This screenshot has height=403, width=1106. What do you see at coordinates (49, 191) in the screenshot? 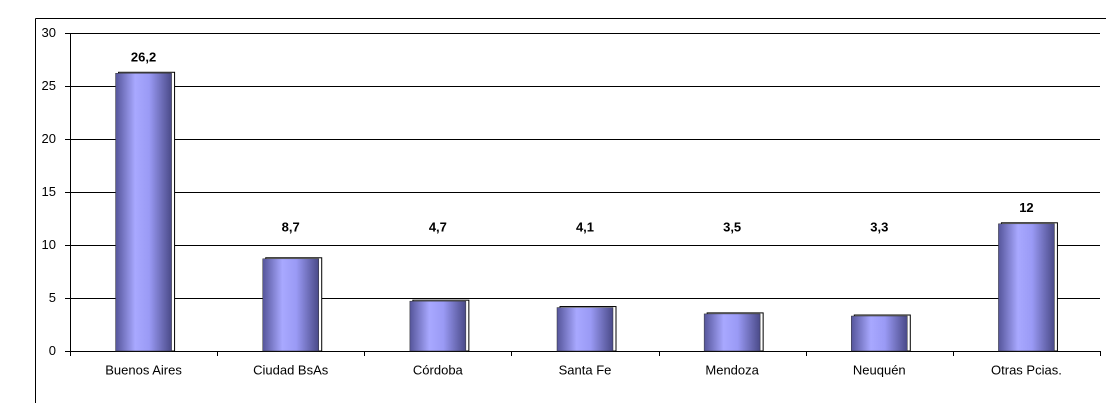
I see `y-tick-label: 15` at bounding box center [49, 191].